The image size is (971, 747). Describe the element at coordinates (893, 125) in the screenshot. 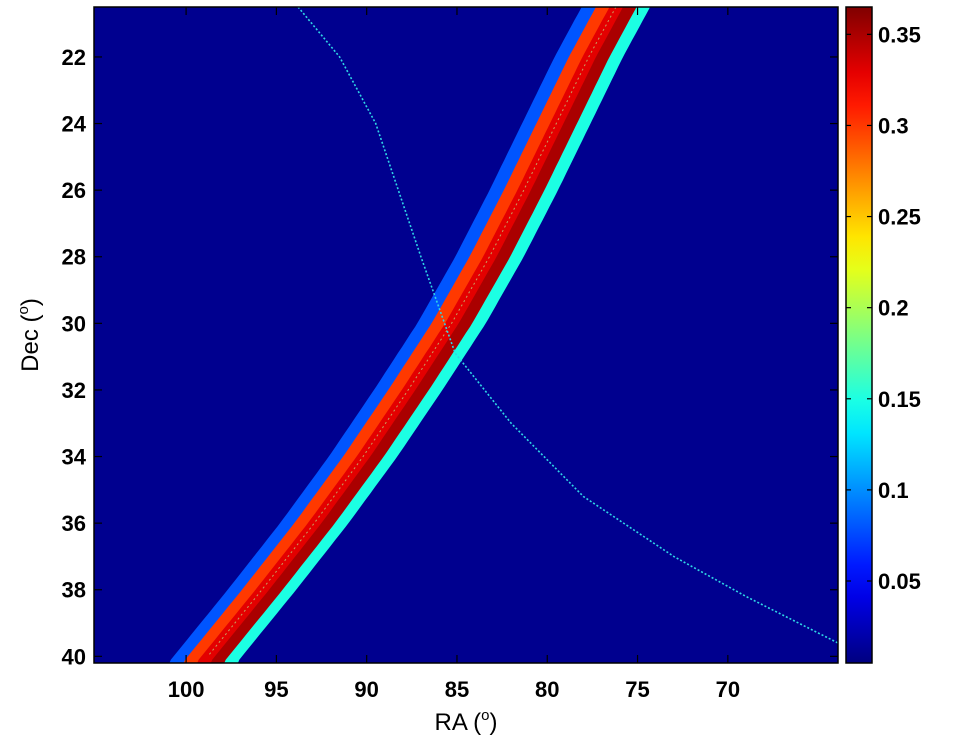

I see `colorbar-tick-label: 0.3` at that location.